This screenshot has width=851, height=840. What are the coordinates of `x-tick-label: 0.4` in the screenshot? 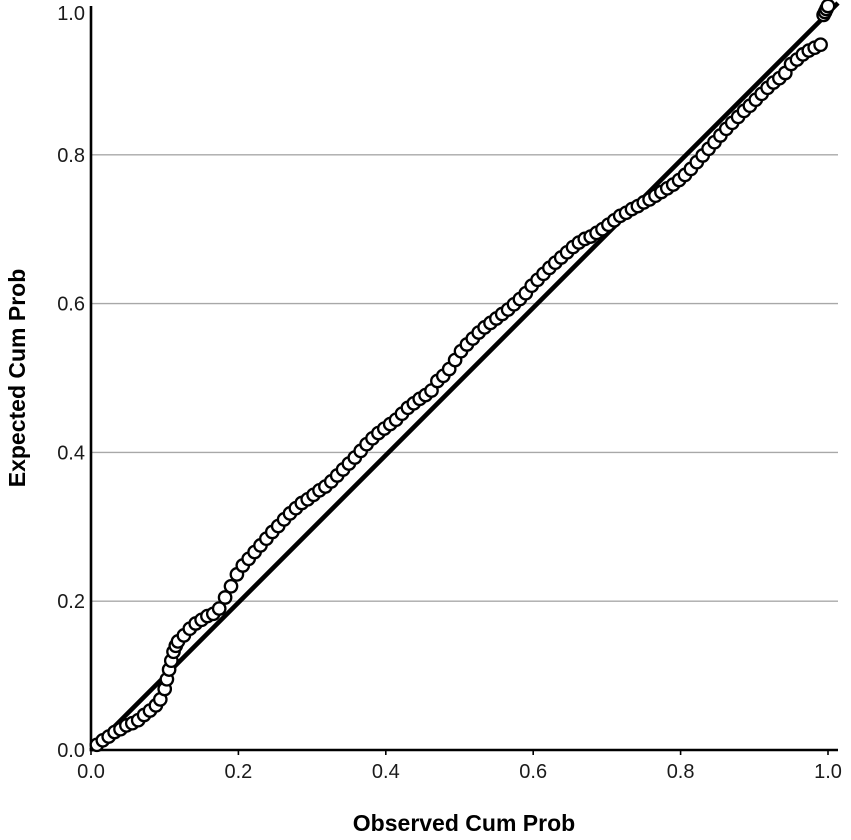 It's located at (386, 772).